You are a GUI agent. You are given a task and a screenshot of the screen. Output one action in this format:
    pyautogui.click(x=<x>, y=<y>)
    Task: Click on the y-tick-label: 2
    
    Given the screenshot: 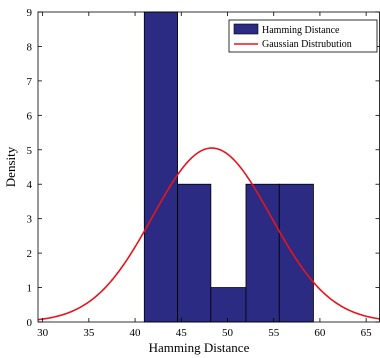 What is the action you would take?
    pyautogui.click(x=30, y=254)
    